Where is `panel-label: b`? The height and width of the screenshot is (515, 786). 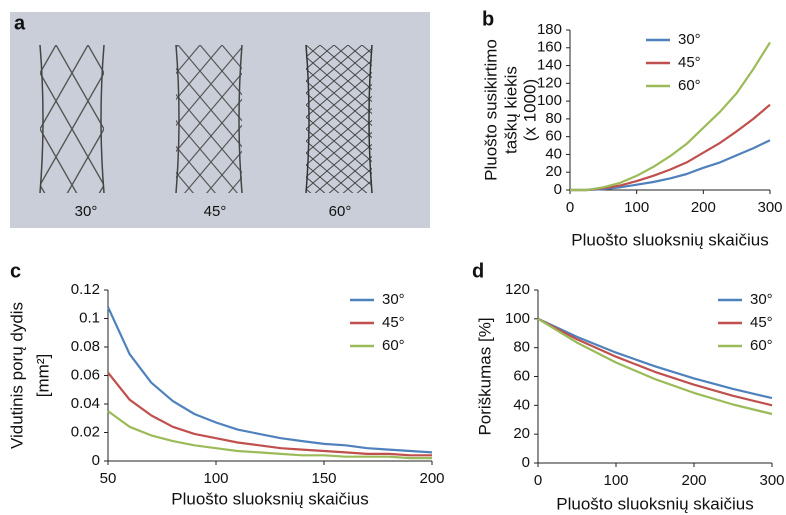
panel-label: b is located at coordinates (488, 19).